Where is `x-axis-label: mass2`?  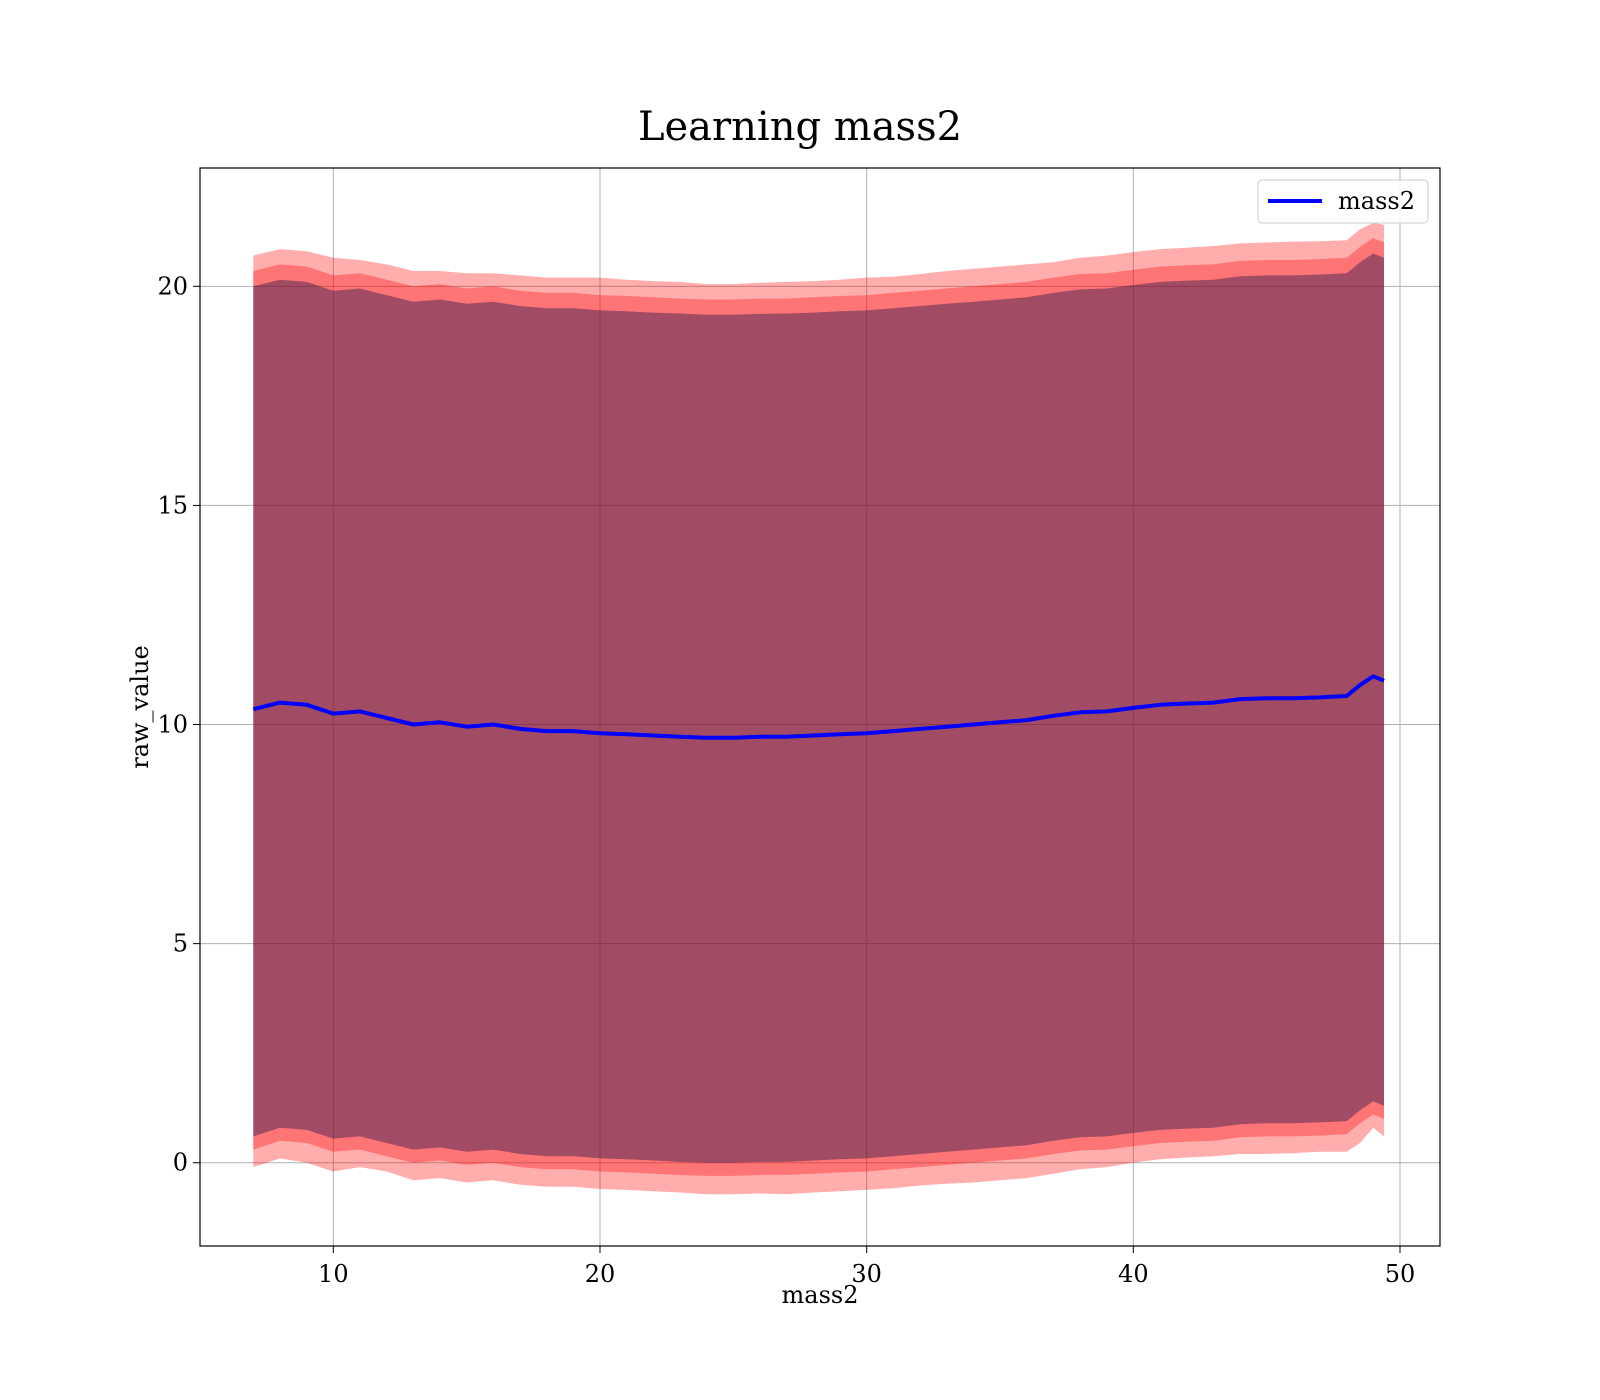 x-axis-label: mass2 is located at coordinates (820, 1295).